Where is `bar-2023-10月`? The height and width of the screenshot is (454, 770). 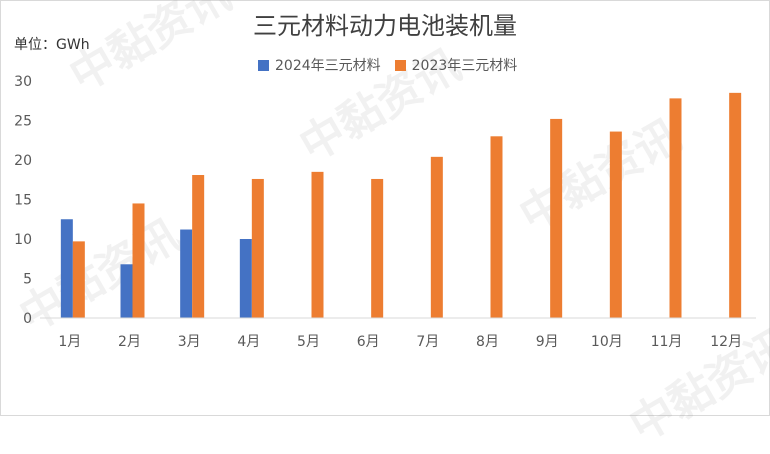 bar-2023-10月 is located at coordinates (615, 224).